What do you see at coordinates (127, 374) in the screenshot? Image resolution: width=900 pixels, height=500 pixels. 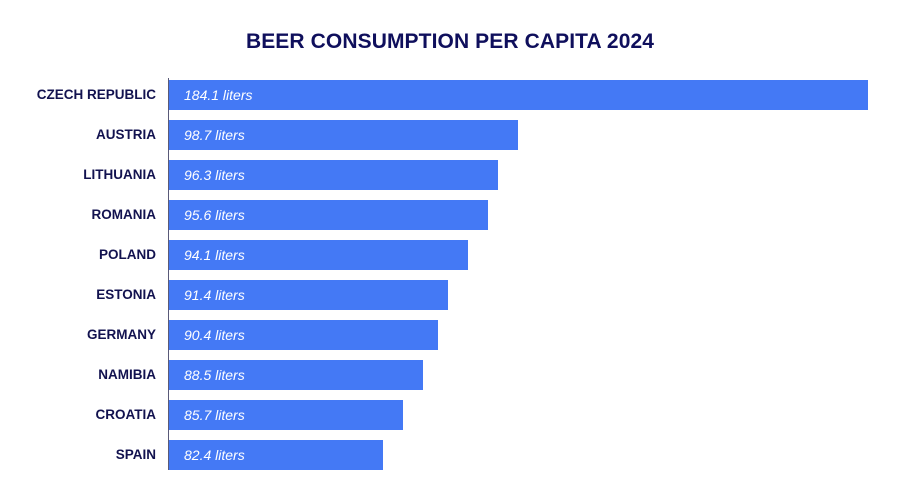 I see `country-label: NAMIBIA` at bounding box center [127, 374].